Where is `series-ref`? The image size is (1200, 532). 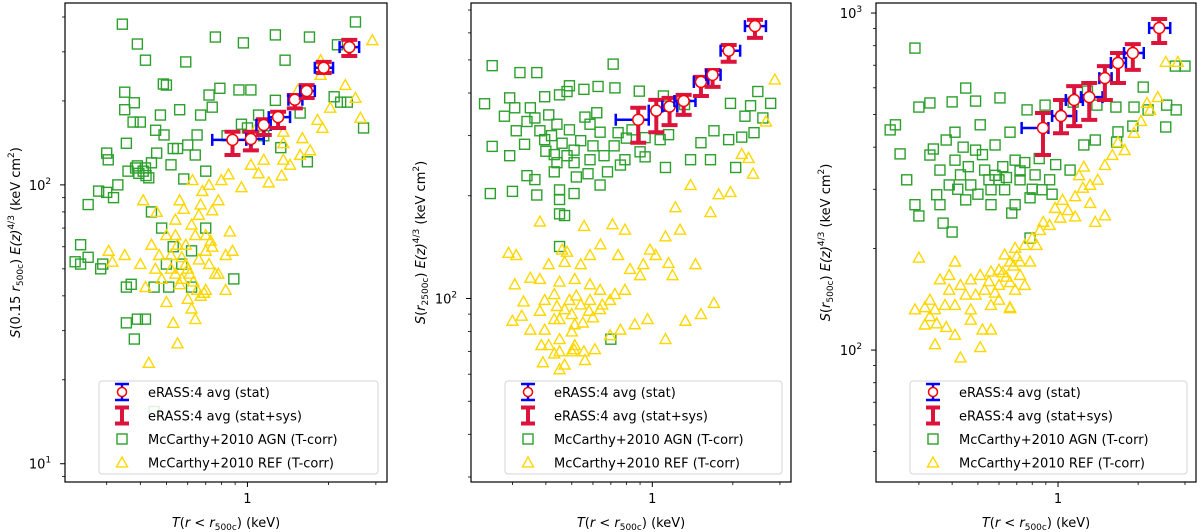 series-ref is located at coordinates (1046, 208).